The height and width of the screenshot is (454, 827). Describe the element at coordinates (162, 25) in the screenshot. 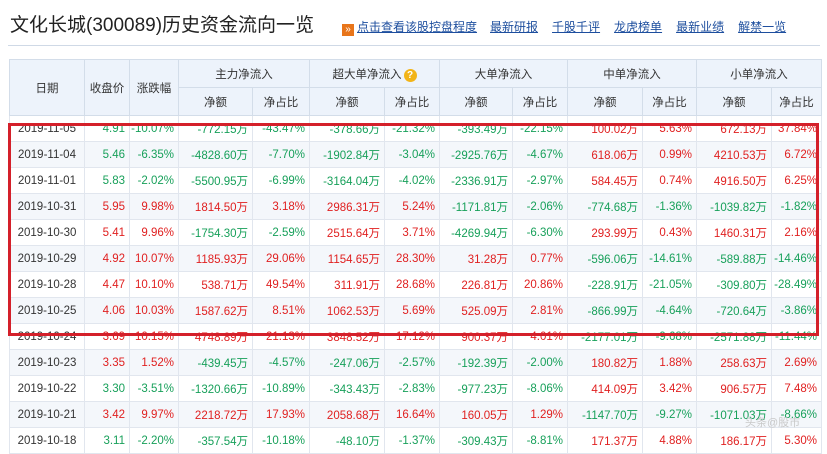

I see `page-title: 文化长城(300089)历史资金流向一览` at that location.